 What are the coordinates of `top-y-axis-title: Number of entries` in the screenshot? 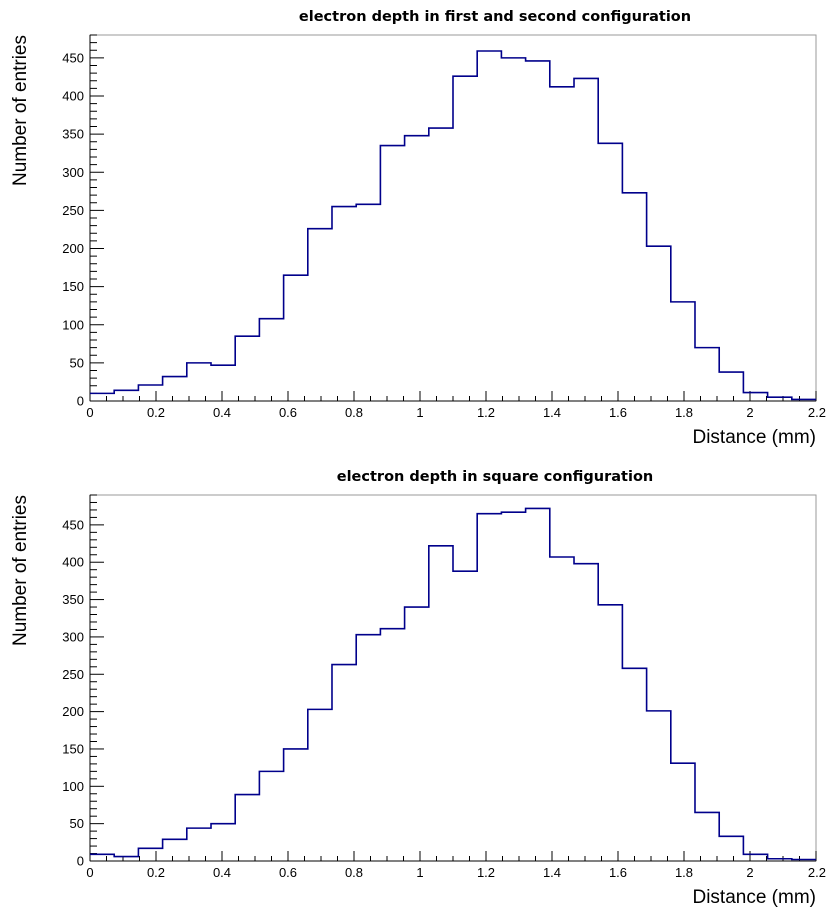 It's located at (20, 110).